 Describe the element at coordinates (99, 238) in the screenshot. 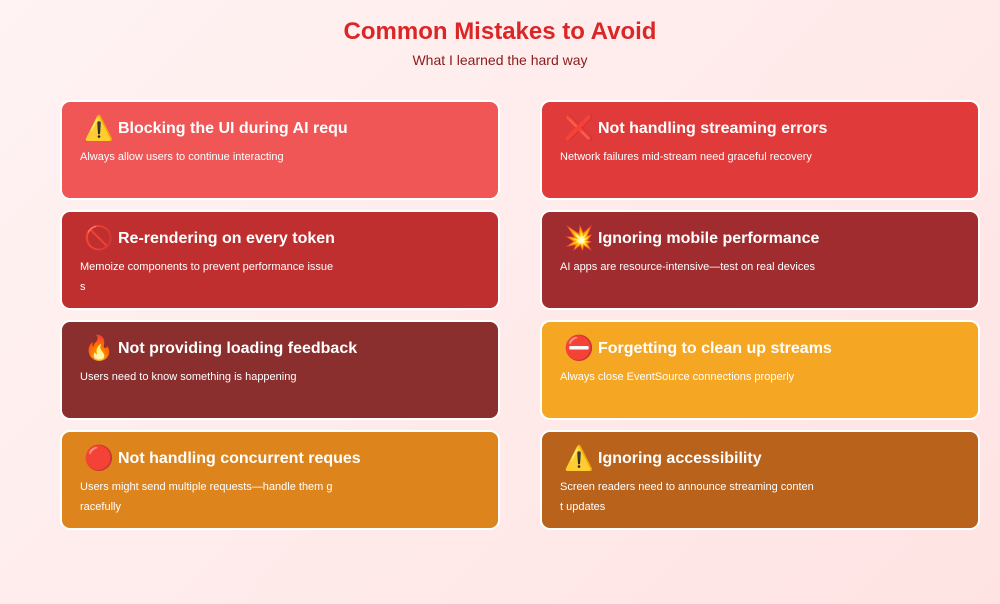

I see `prohibited-icon: 🚫` at that location.